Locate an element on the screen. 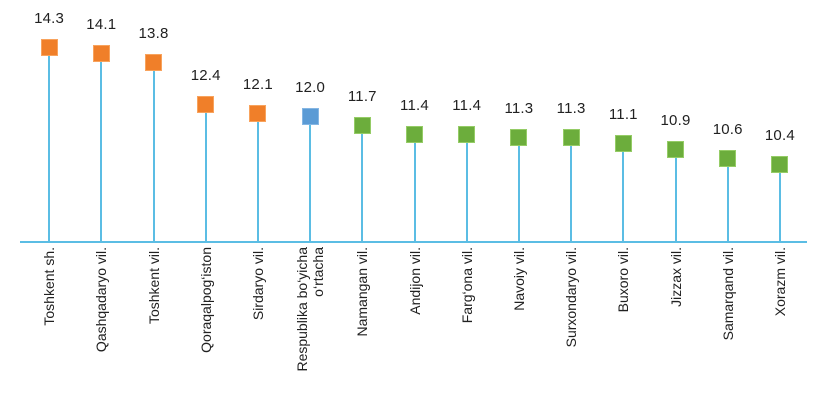 This screenshot has width=821, height=417. category-label: Qoraqalpog‘iston is located at coordinates (206, 332).